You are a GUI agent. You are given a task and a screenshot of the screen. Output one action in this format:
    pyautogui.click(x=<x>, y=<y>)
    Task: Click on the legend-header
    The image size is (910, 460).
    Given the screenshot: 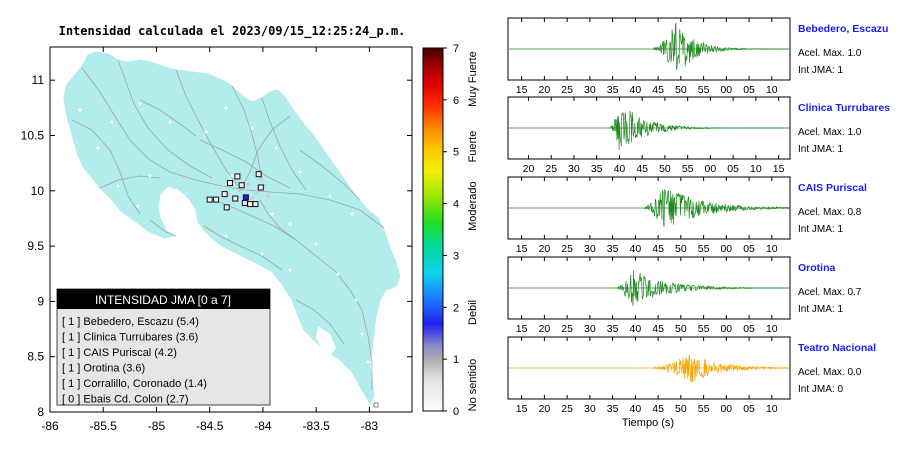 What is the action you would take?
    pyautogui.click(x=163, y=299)
    